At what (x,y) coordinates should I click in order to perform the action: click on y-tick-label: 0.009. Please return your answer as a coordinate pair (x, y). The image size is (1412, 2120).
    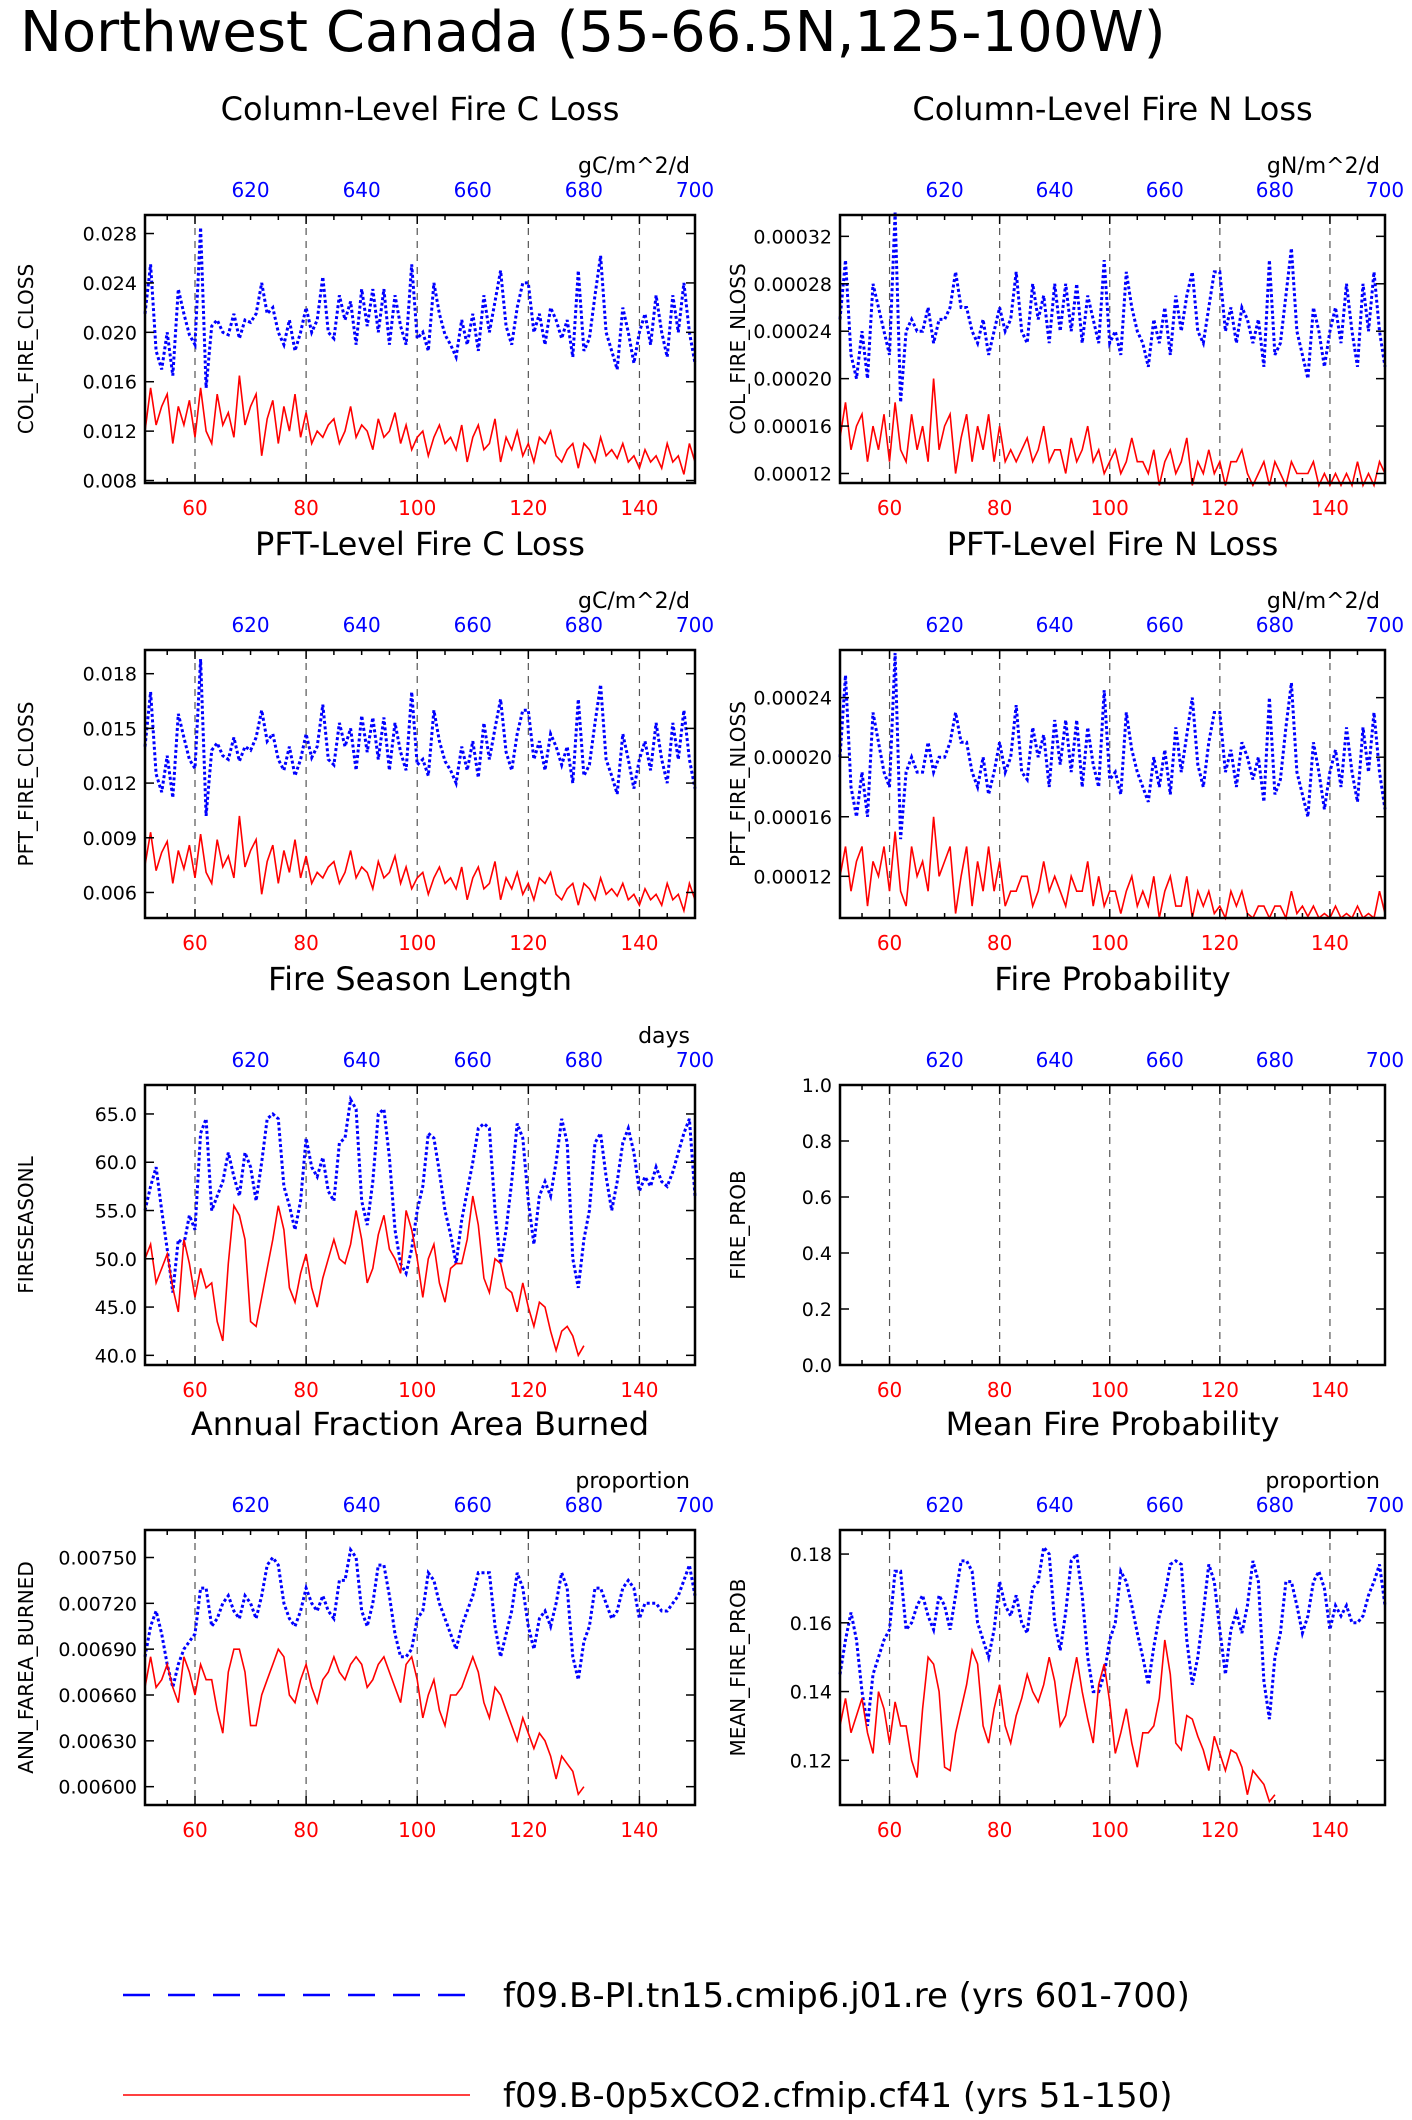
    Looking at the image, I should click on (110, 839).